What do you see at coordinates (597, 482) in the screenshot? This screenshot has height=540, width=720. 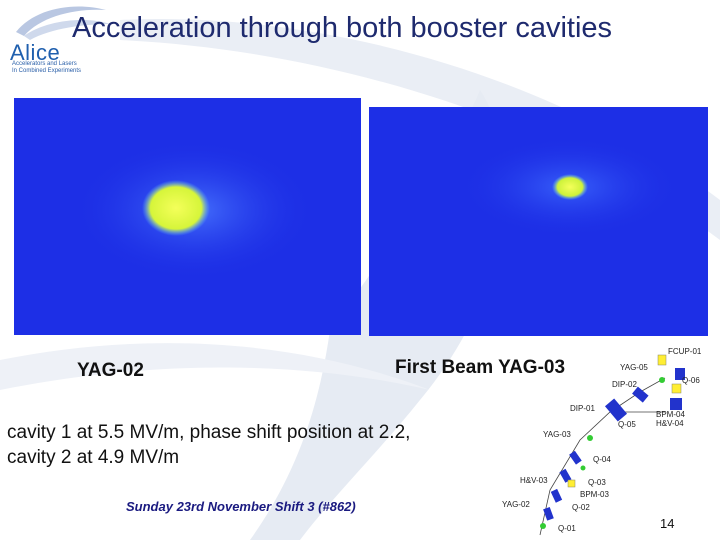 I see `bl-label-q03: Q-03` at bounding box center [597, 482].